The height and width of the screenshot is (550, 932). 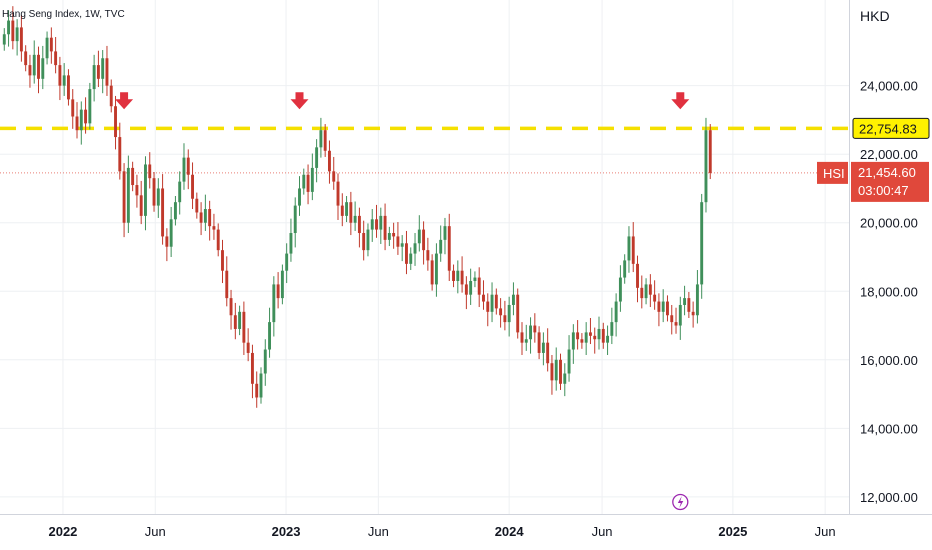 I want to click on y-tick-label: 24,000.00, so click(x=889, y=86).